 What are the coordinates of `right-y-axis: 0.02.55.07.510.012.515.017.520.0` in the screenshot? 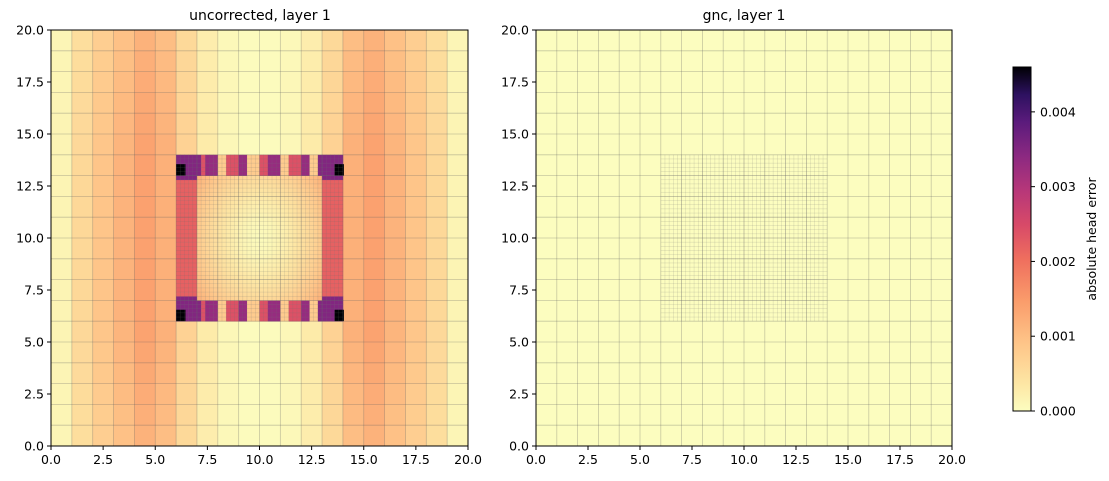 It's located at (518, 238).